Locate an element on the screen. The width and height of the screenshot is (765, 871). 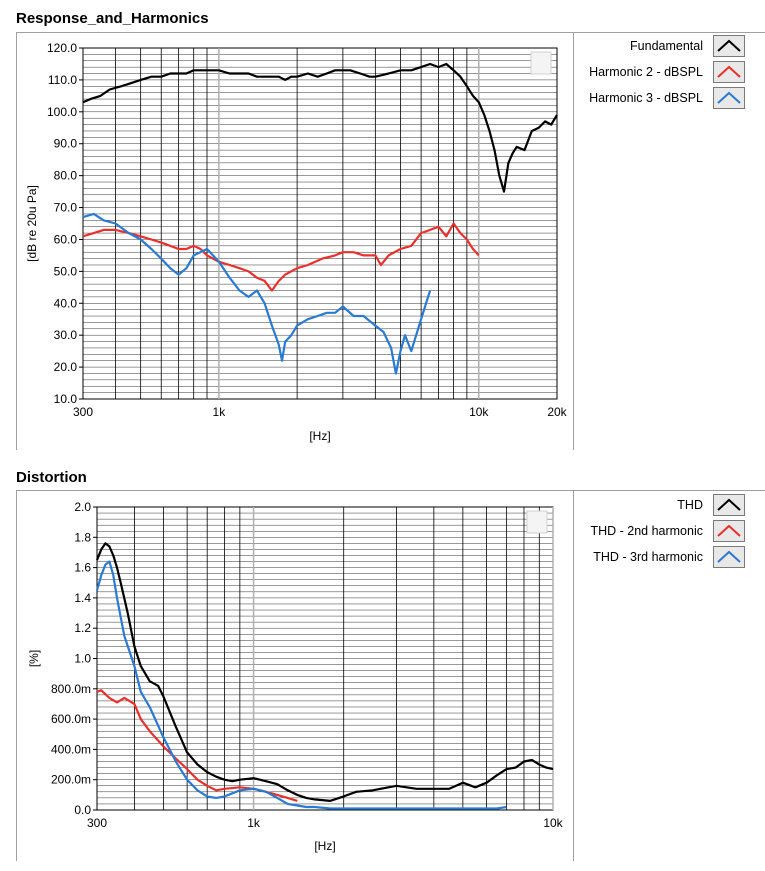
y-tick-label: 200.0m is located at coordinates (71, 780).